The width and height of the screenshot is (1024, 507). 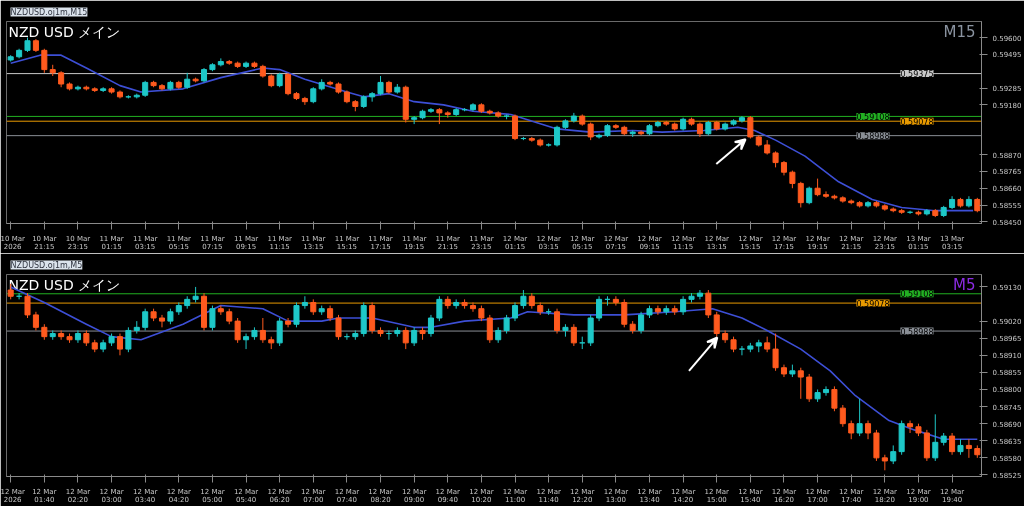 What do you see at coordinates (917, 75) in the screenshot?
I see `ref-line-label: 0.59375` at bounding box center [917, 75].